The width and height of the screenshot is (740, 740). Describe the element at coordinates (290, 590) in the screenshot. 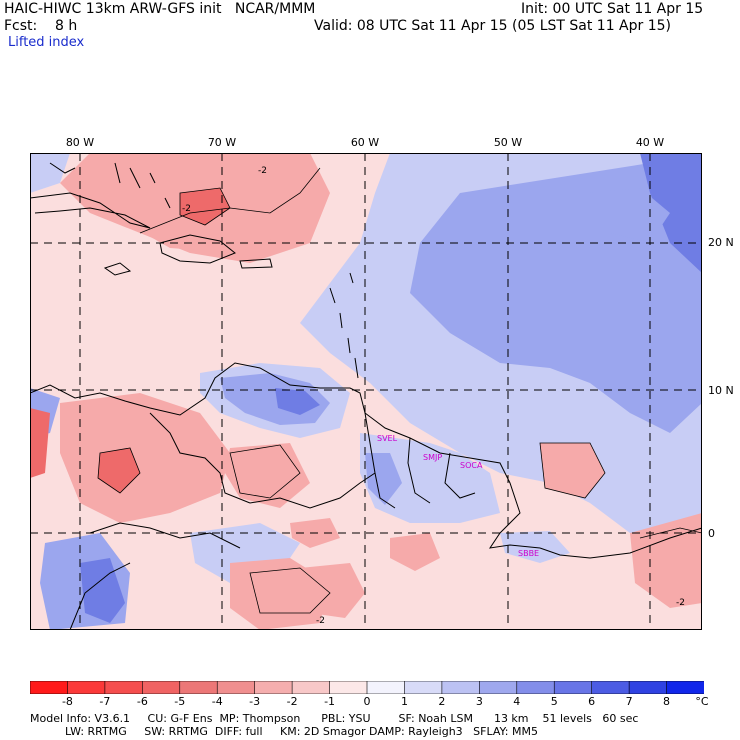

I see `contour-south` at that location.